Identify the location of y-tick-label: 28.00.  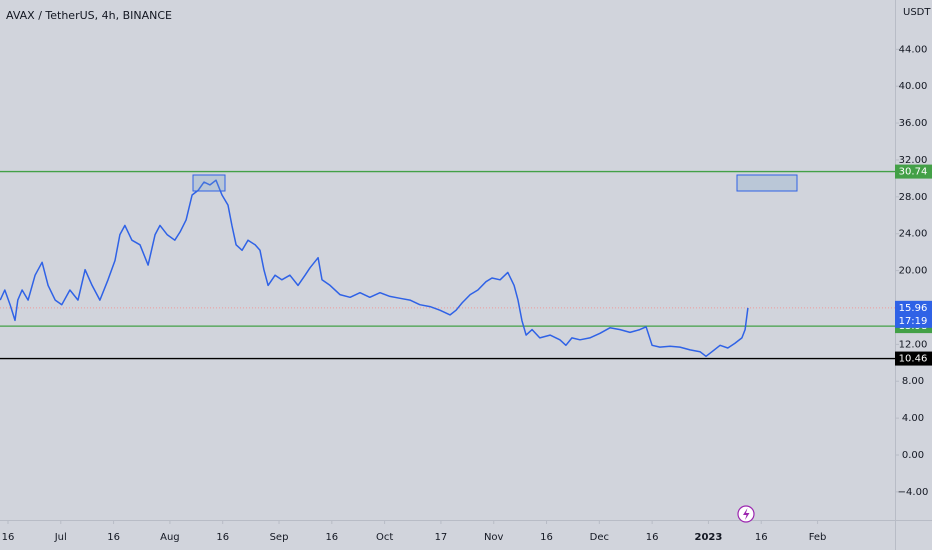
(913, 197).